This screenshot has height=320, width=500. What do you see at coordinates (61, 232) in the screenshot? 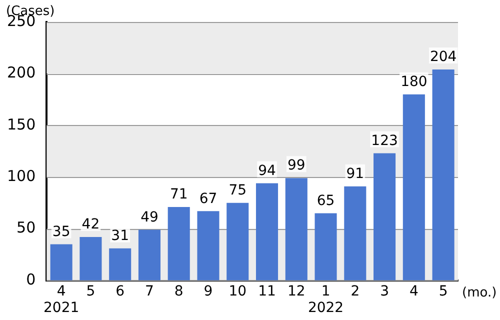
I see `data-label: 35` at bounding box center [61, 232].